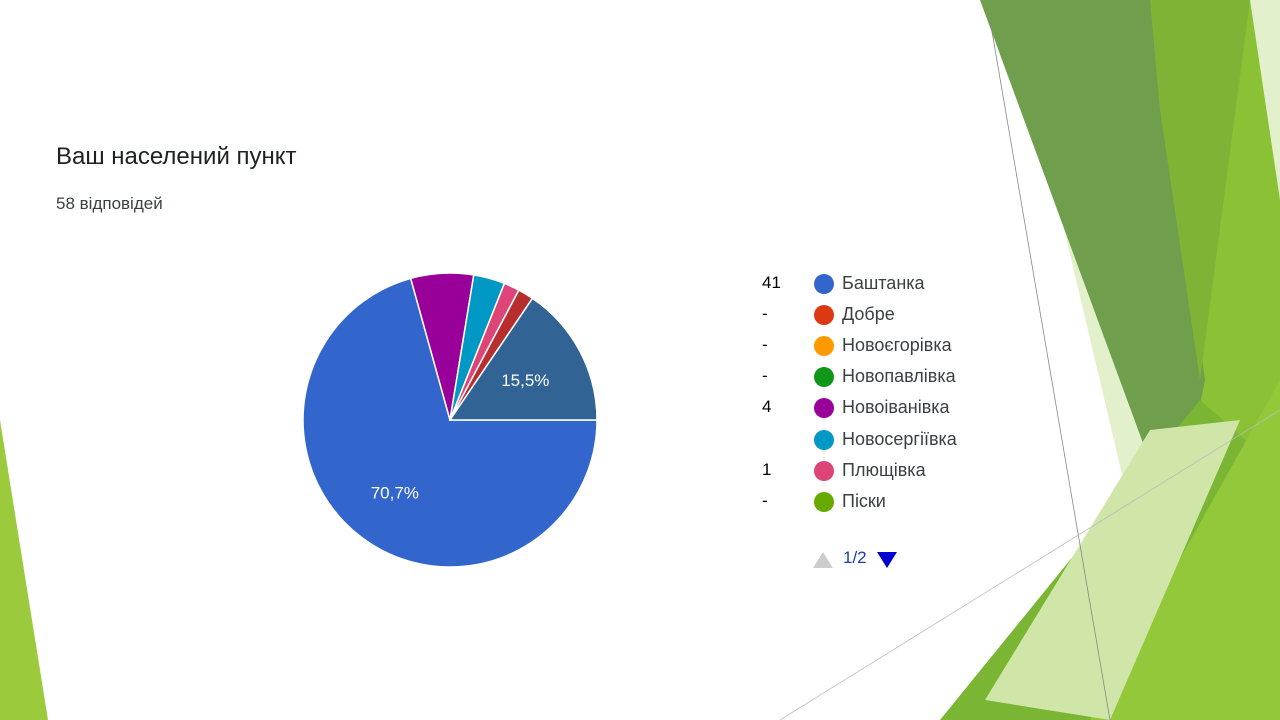 The width and height of the screenshot is (1280, 720). Describe the element at coordinates (884, 470) in the screenshot. I see `legend-label: Плющівка` at that location.